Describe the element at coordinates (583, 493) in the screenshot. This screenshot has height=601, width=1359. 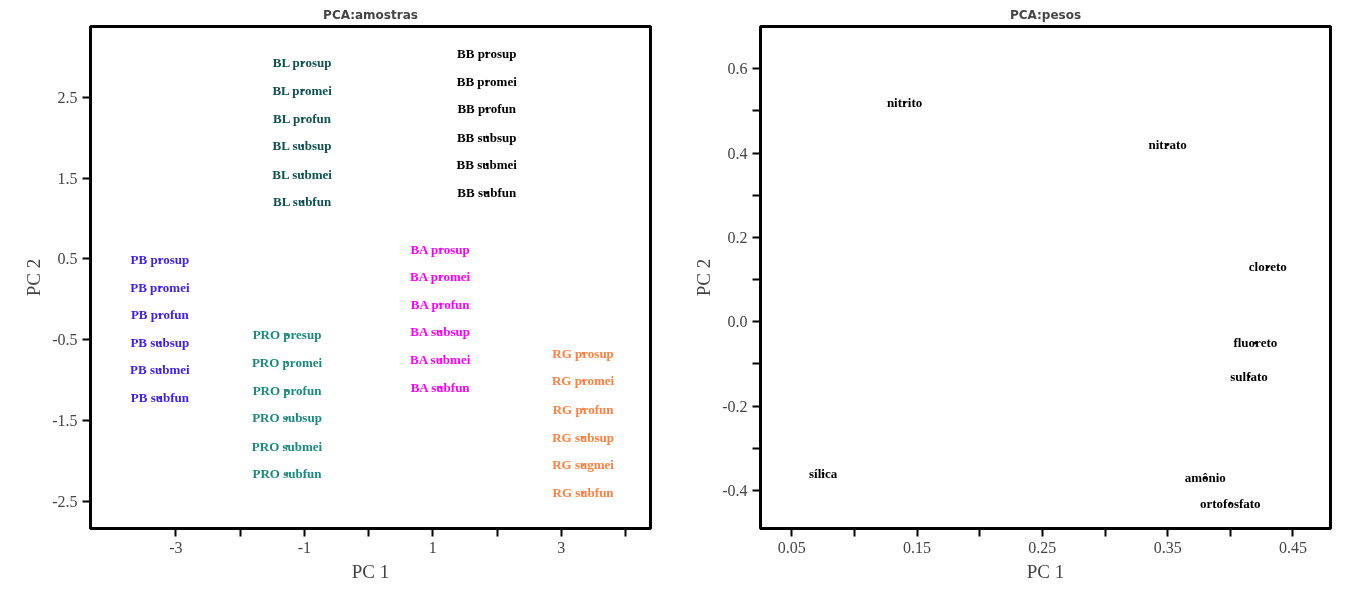
I see `data-label: RG subfun` at that location.